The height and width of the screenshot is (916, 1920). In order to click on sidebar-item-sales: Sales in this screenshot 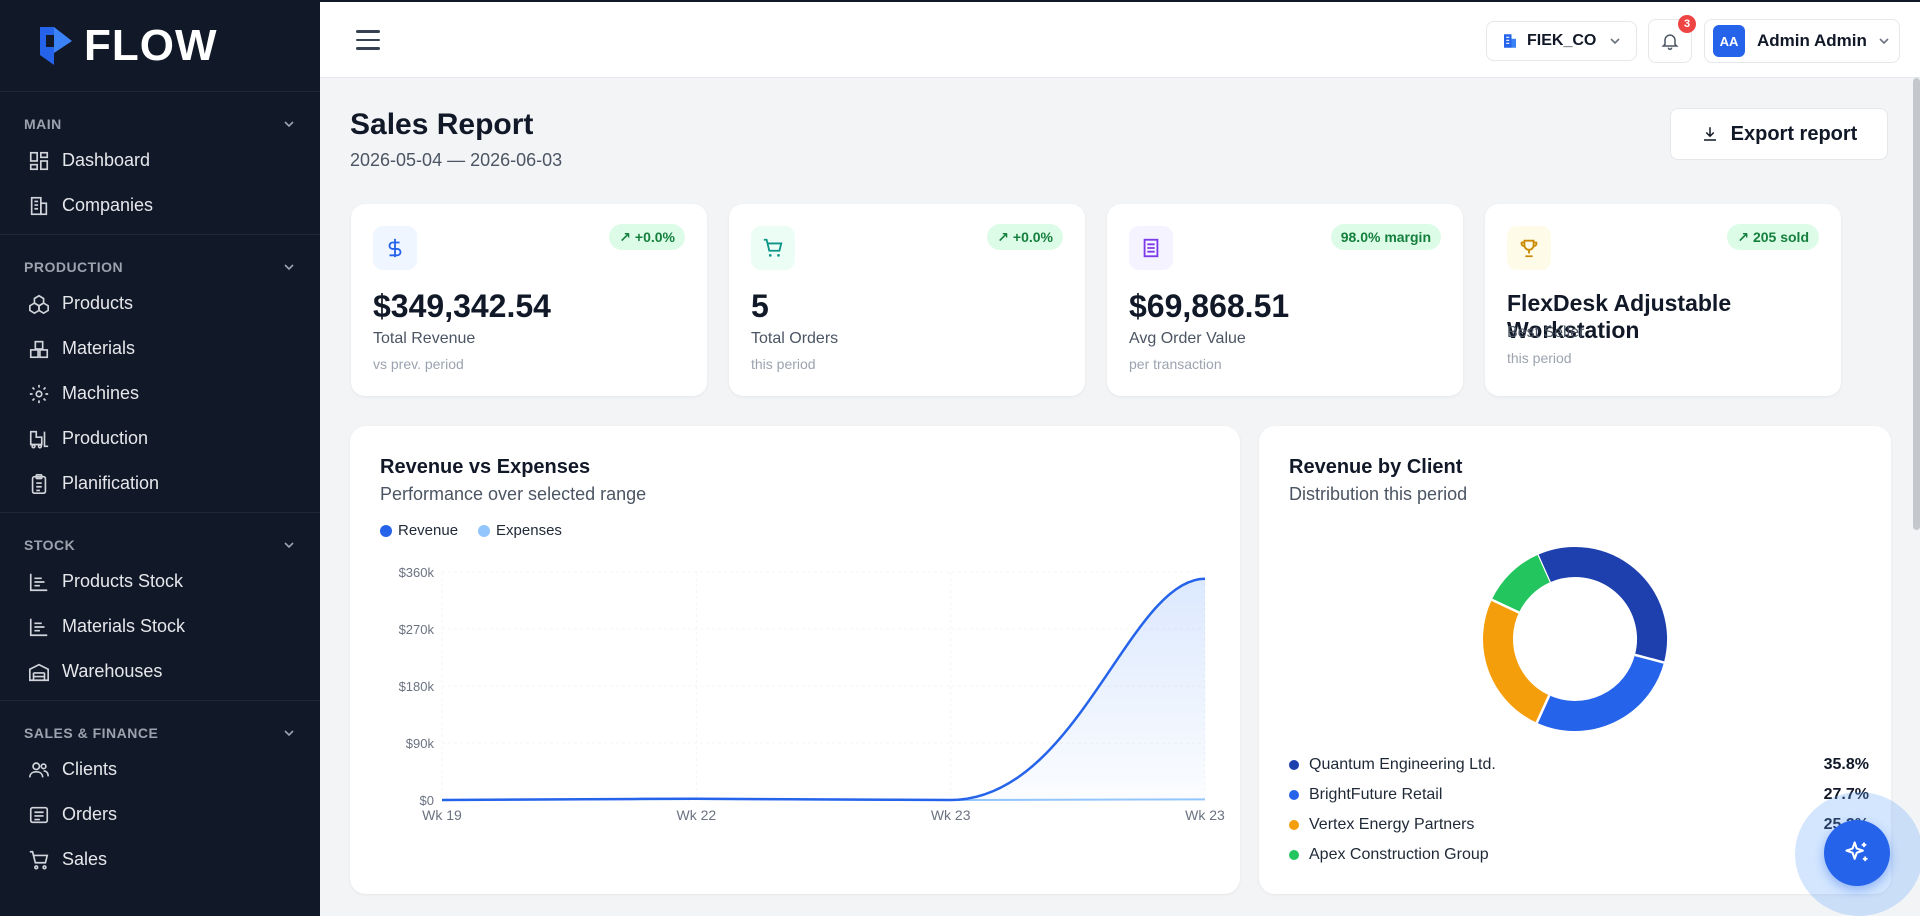, I will do `click(160, 859)`.